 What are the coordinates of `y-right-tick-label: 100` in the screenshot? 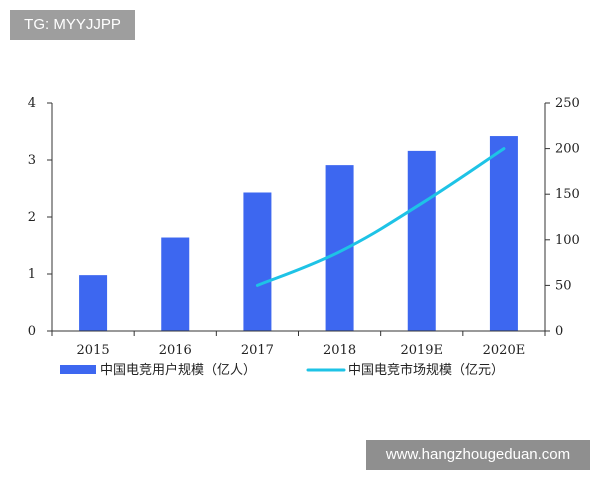 It's located at (567, 240).